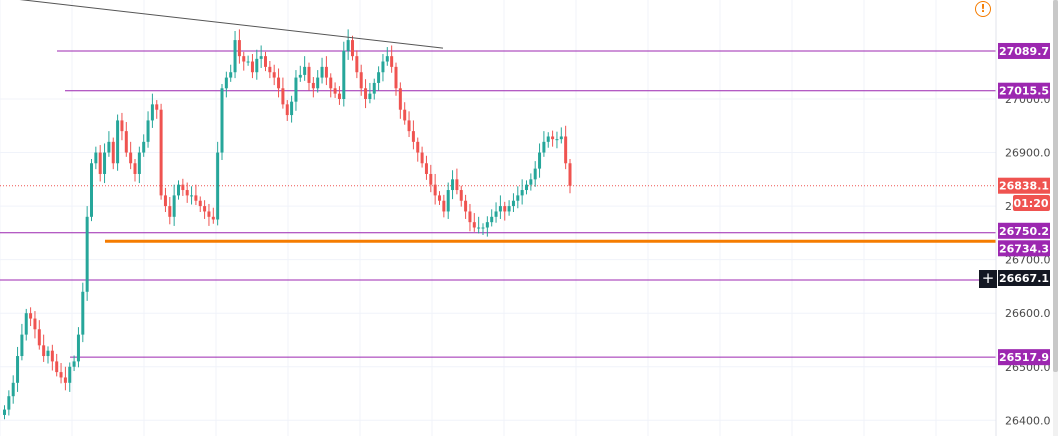 Image resolution: width=1058 pixels, height=436 pixels. Describe the element at coordinates (1028, 420) in the screenshot. I see `price-tick-6: 26400.0` at that location.